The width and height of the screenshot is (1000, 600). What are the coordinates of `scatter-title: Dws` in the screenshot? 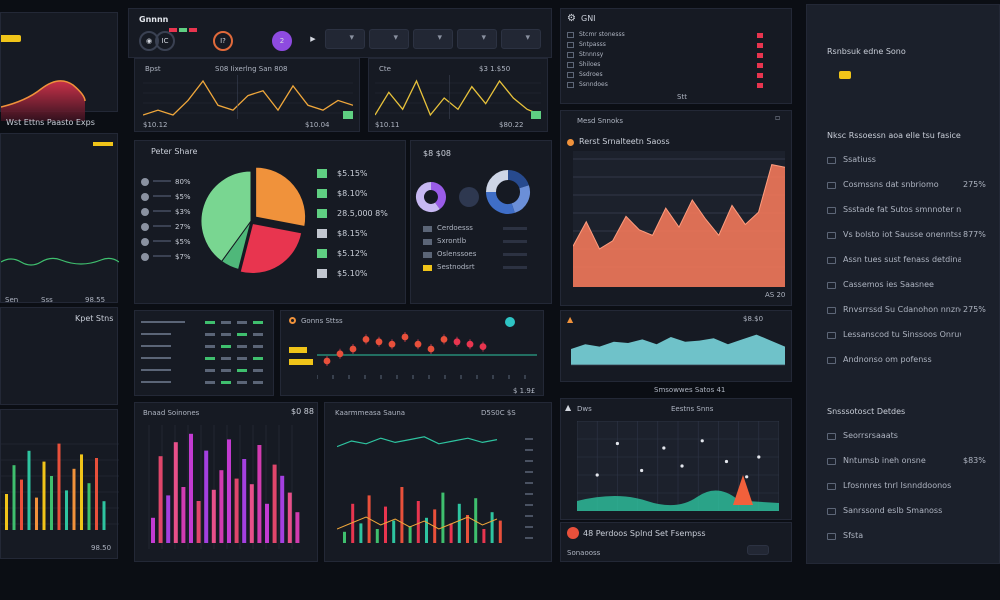 It's located at (584, 409).